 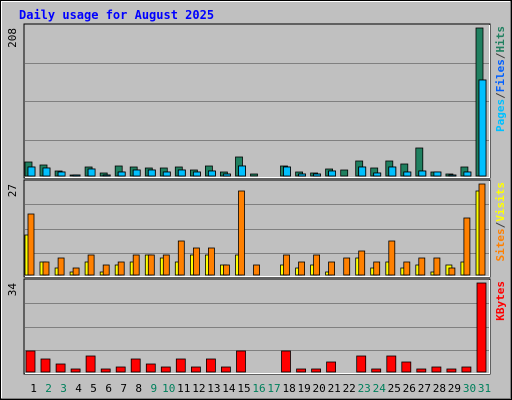 What do you see at coordinates (500, 202) in the screenshot?
I see `legend-entry: Visits` at bounding box center [500, 202].